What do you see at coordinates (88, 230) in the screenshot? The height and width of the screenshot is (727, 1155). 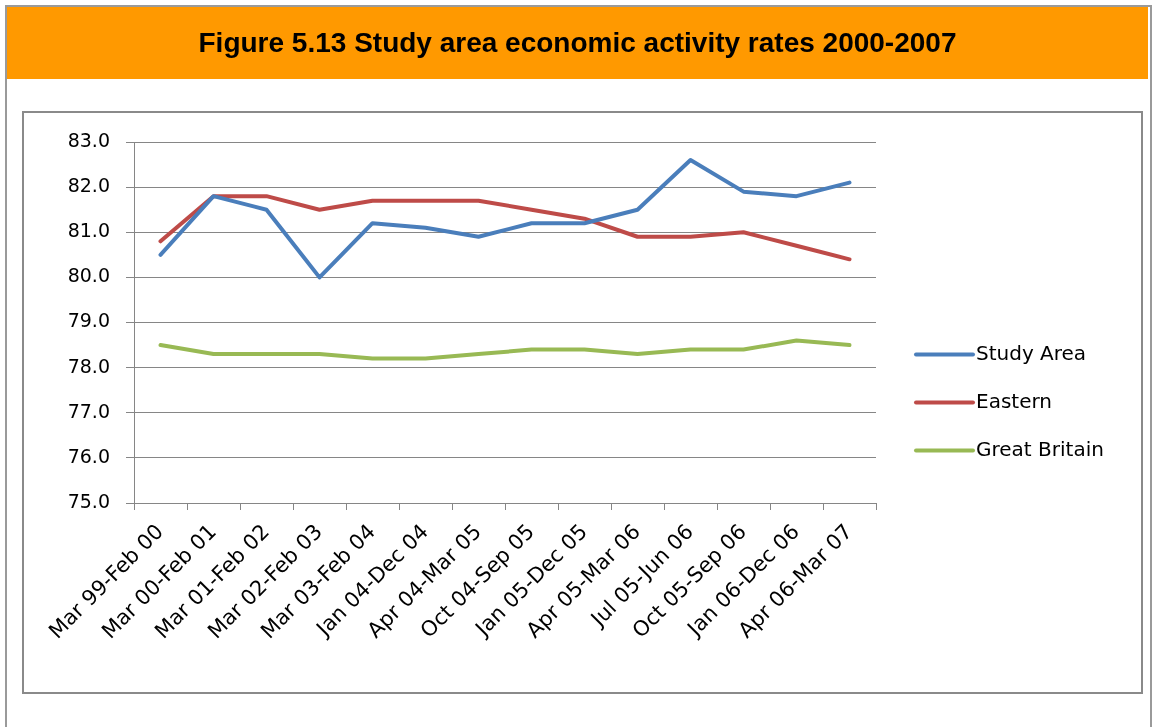 I see `y-tick-label: 81.0` at bounding box center [88, 230].